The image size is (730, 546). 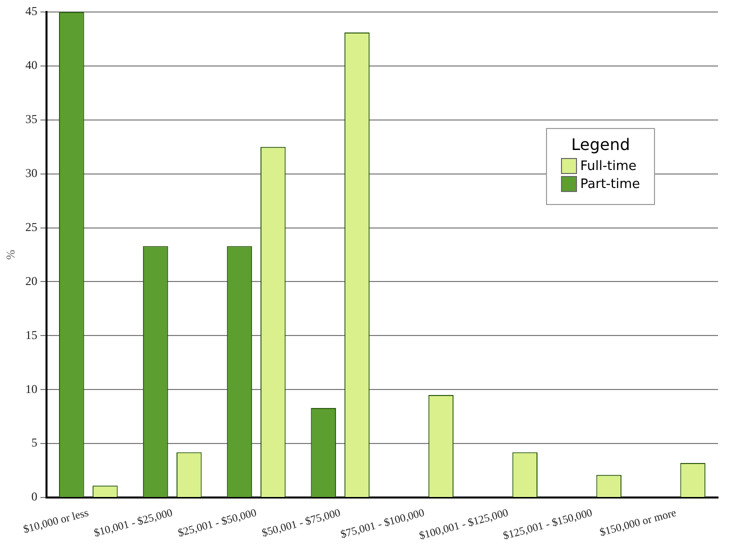 What do you see at coordinates (133, 523) in the screenshot?
I see `x-tick-label: $10,001 - $25,000` at bounding box center [133, 523].